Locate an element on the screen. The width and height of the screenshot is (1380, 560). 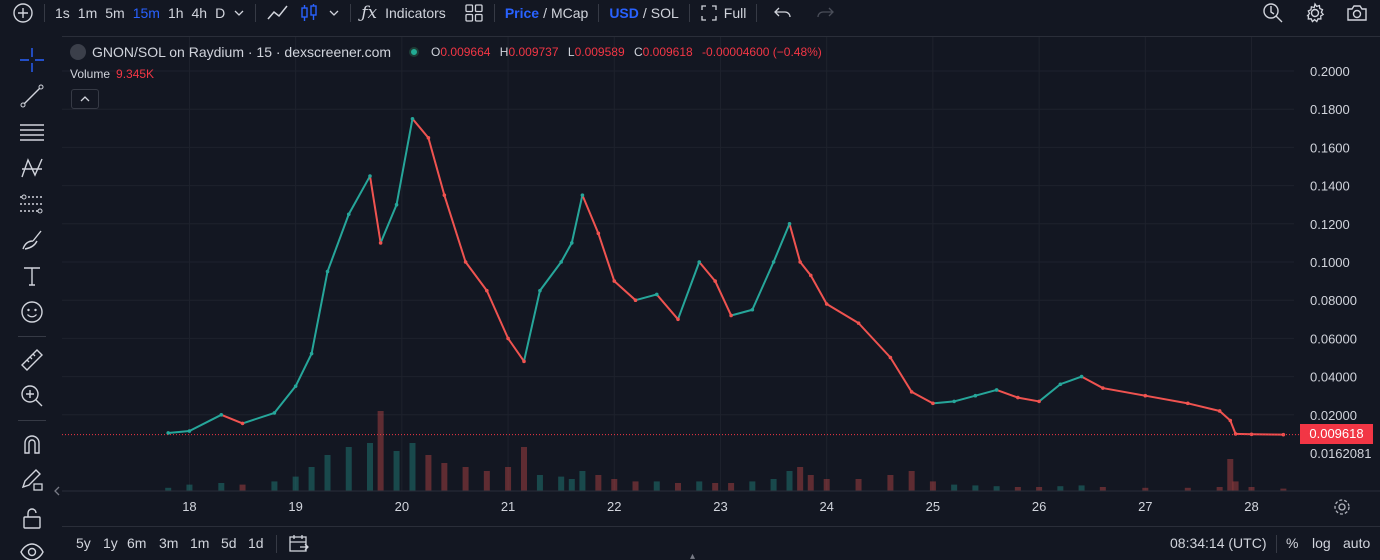
candles-type-button is located at coordinates (309, 12).